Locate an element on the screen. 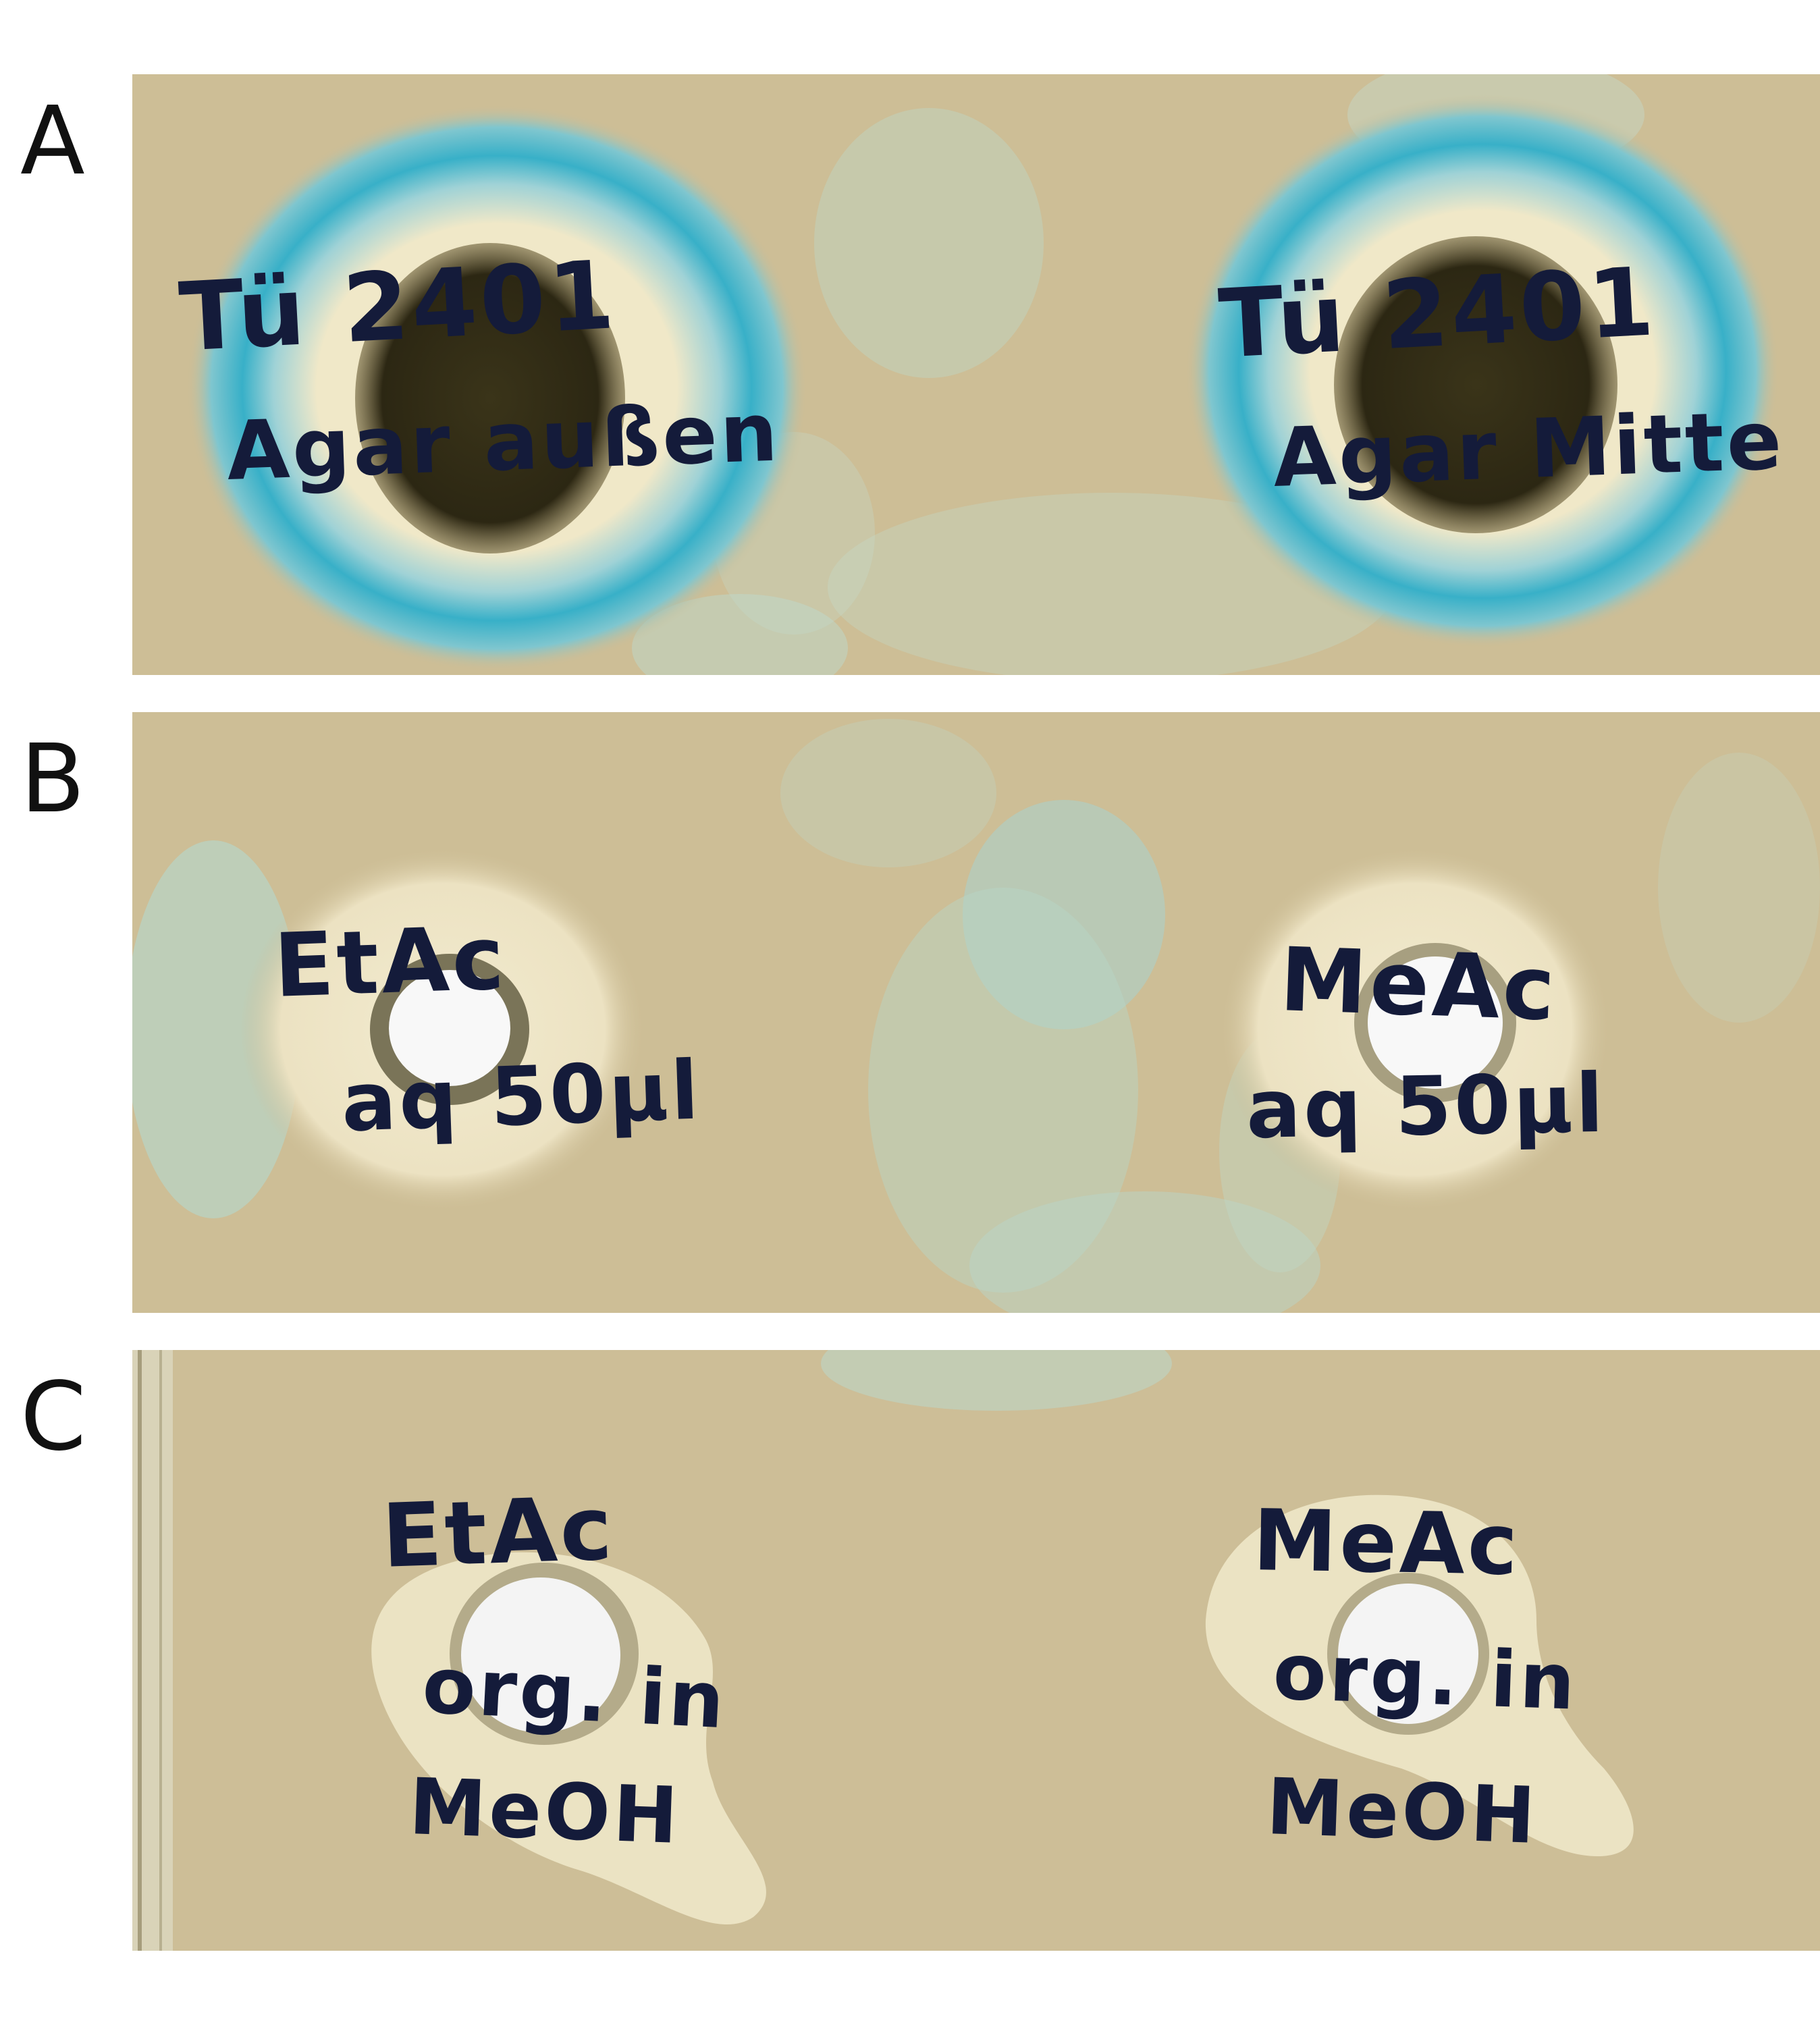  handwriting-a-right-line1: Tü 2401 is located at coordinates (1438, 313).